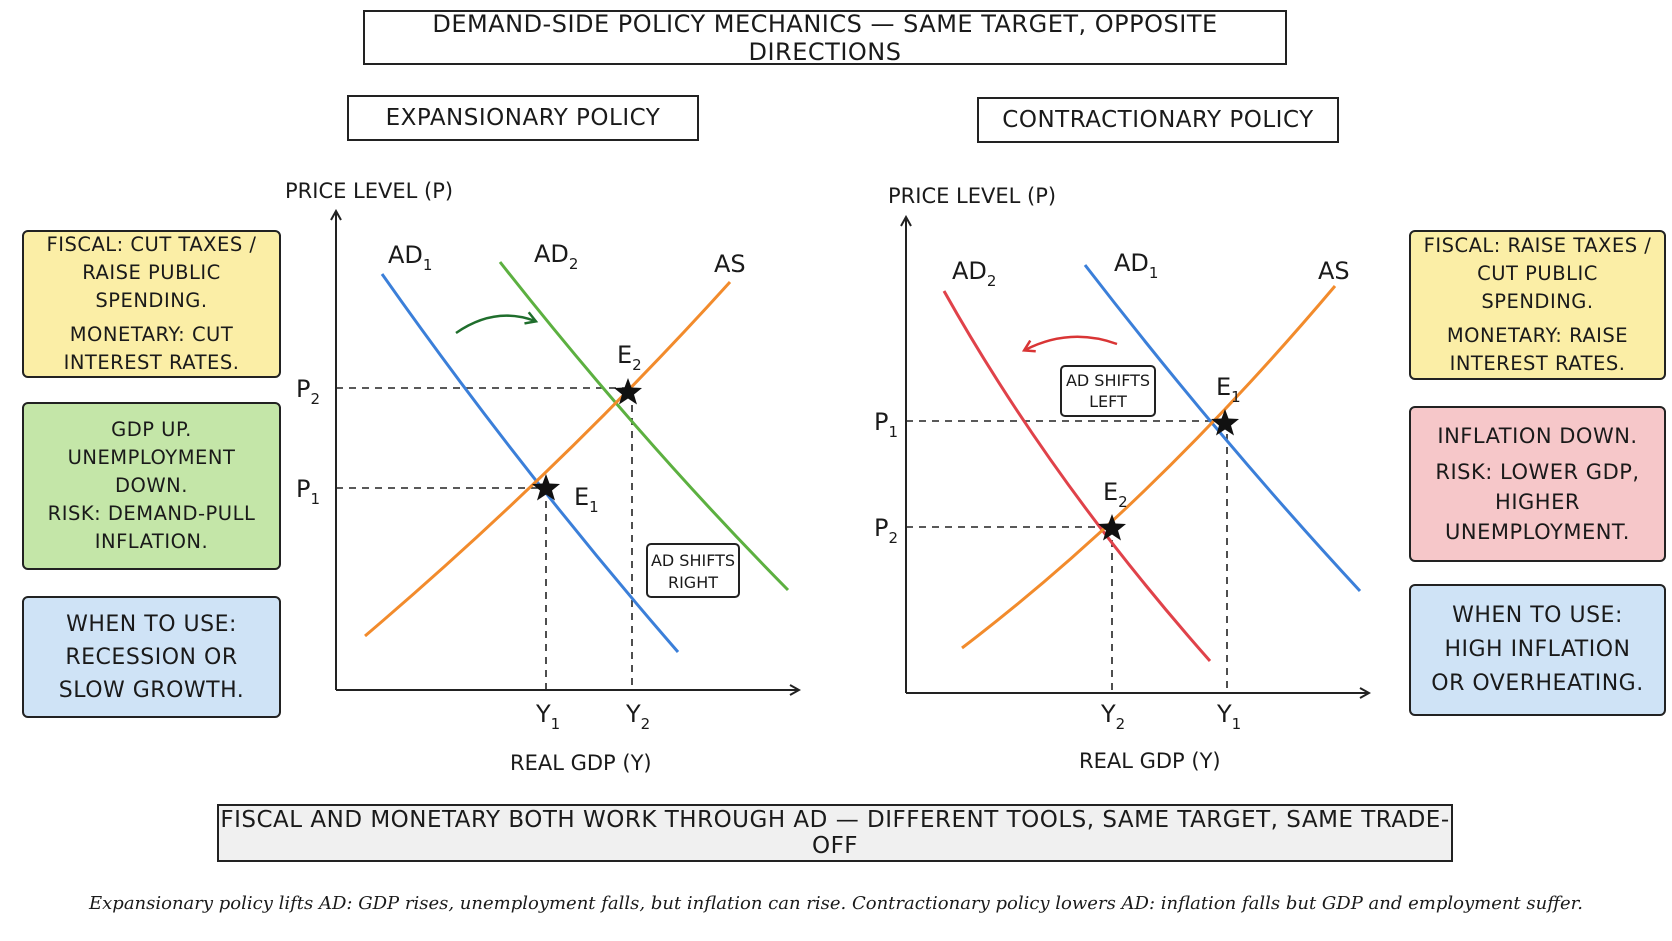  What do you see at coordinates (369, 191) in the screenshot?
I see `exp-y-axis-label: PRICE LEVEL (P)` at bounding box center [369, 191].